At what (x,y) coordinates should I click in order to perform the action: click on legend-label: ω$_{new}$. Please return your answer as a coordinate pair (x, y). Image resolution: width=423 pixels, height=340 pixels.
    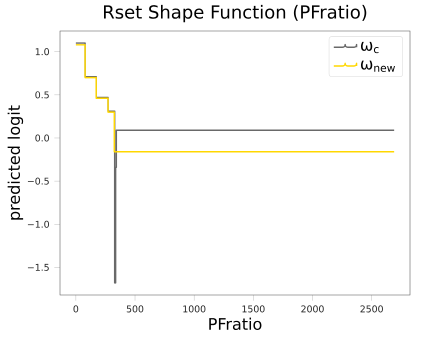
    Looking at the image, I should click on (378, 66).